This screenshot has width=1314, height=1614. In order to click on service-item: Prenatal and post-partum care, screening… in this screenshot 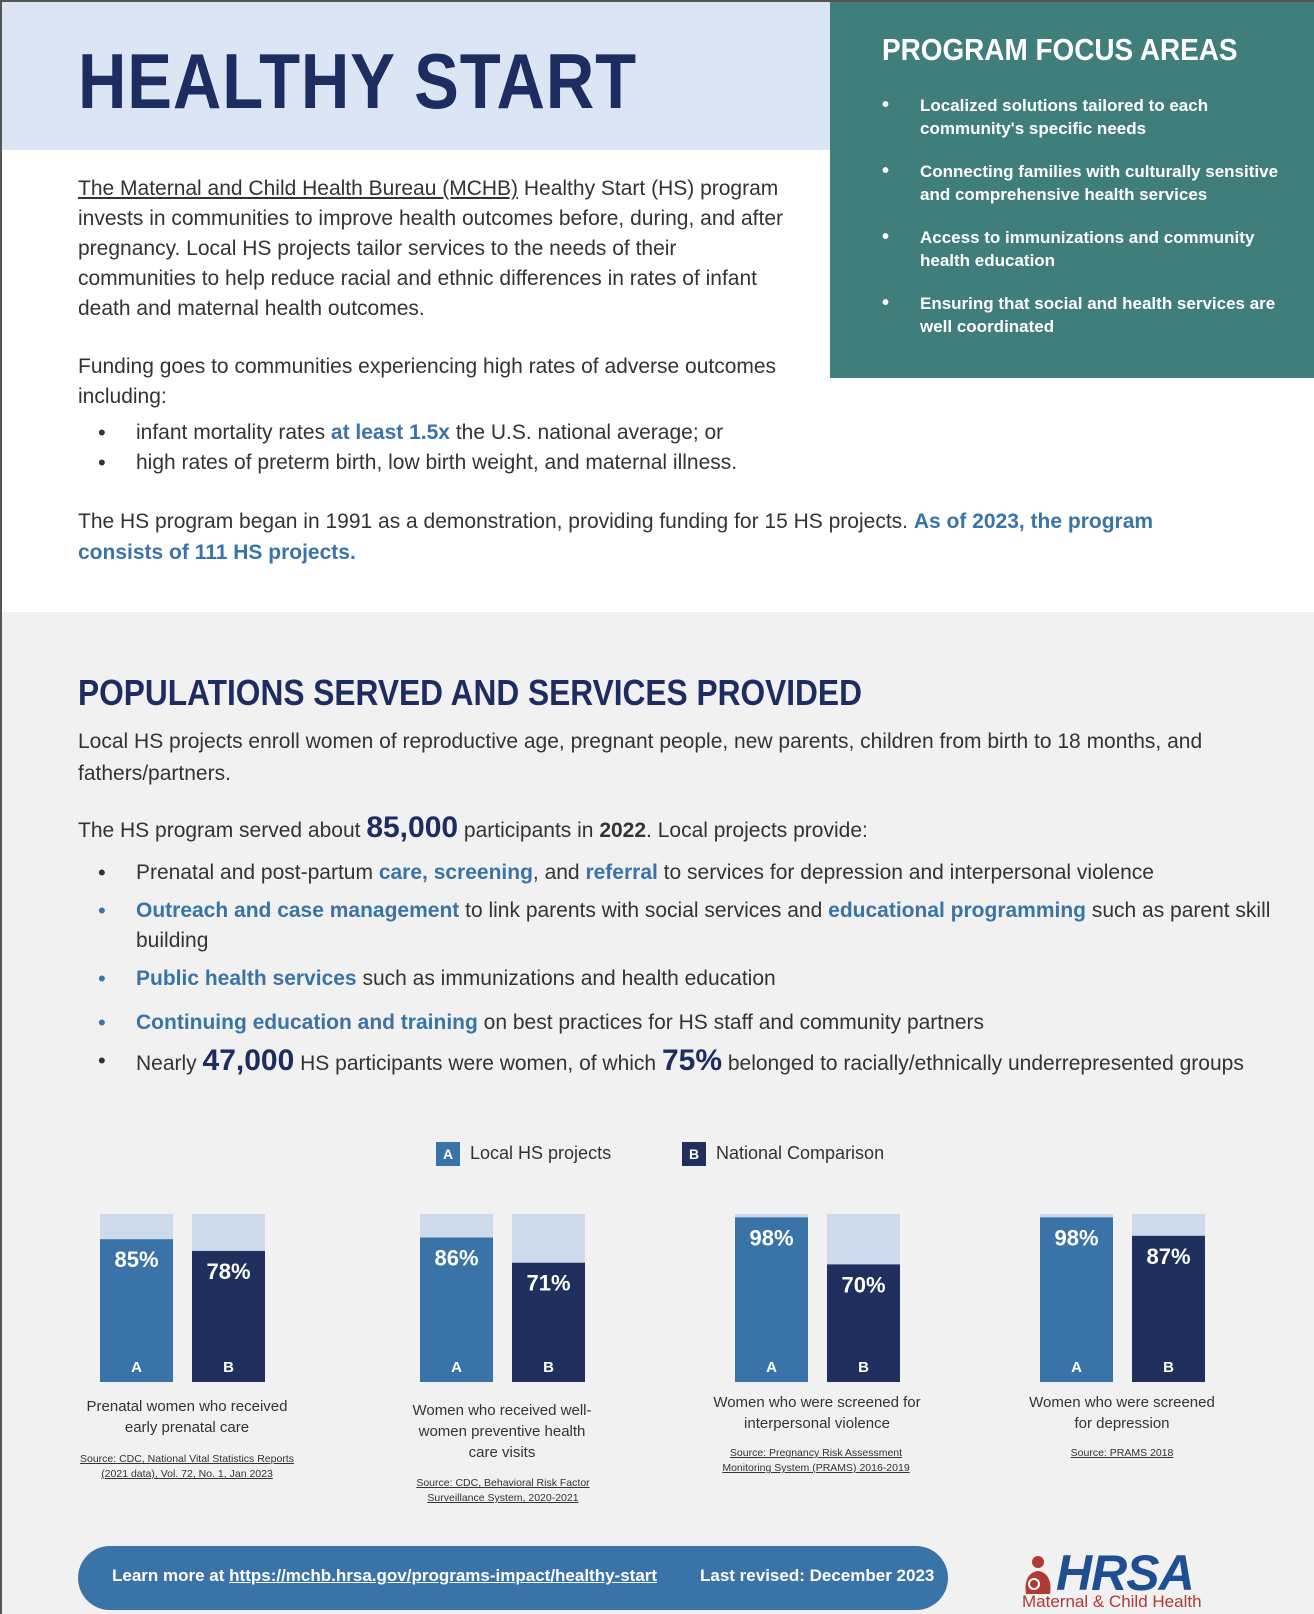, I will do `click(678, 873)`.